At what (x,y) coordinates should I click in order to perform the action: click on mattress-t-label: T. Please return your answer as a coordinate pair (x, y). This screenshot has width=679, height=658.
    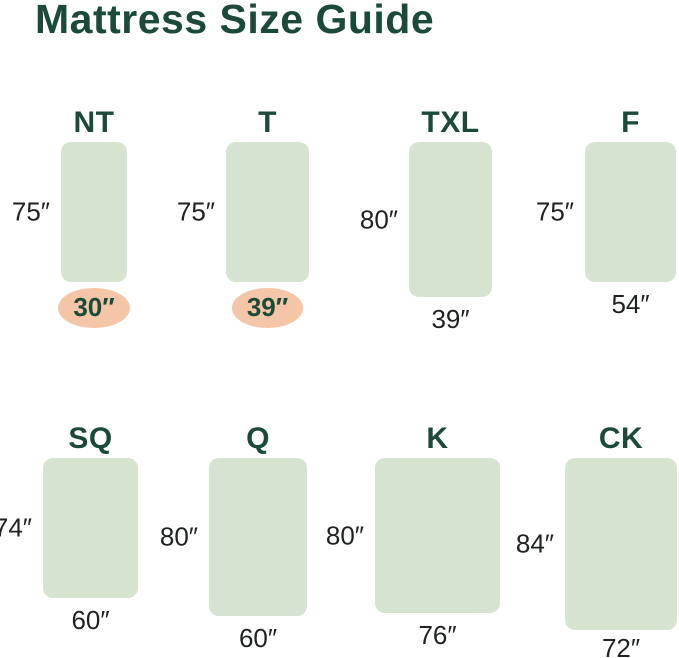
    Looking at the image, I should click on (267, 122).